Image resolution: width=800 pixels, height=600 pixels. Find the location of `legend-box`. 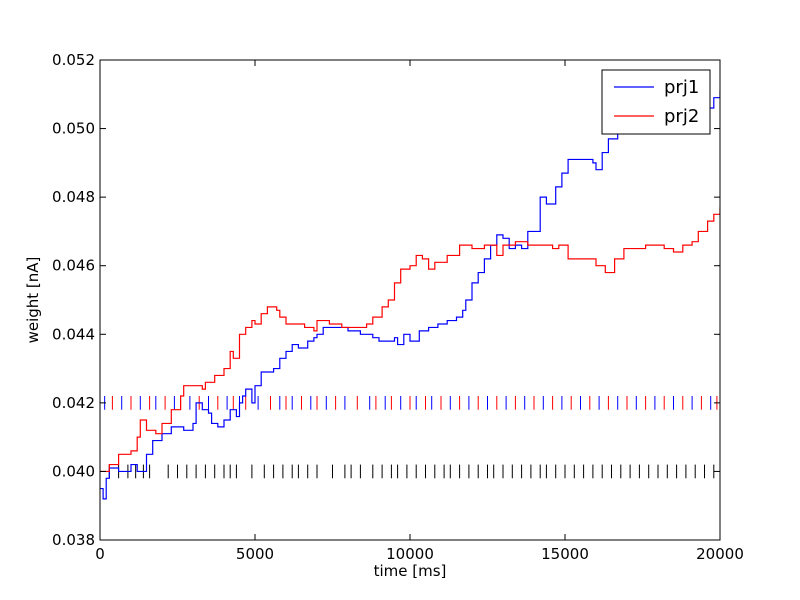

legend-box is located at coordinates (656, 102).